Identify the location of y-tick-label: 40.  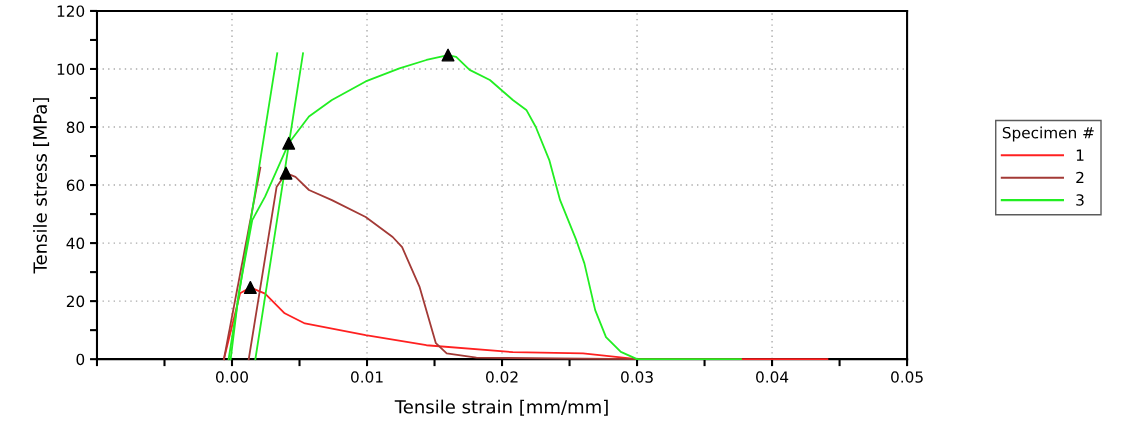
(75, 243).